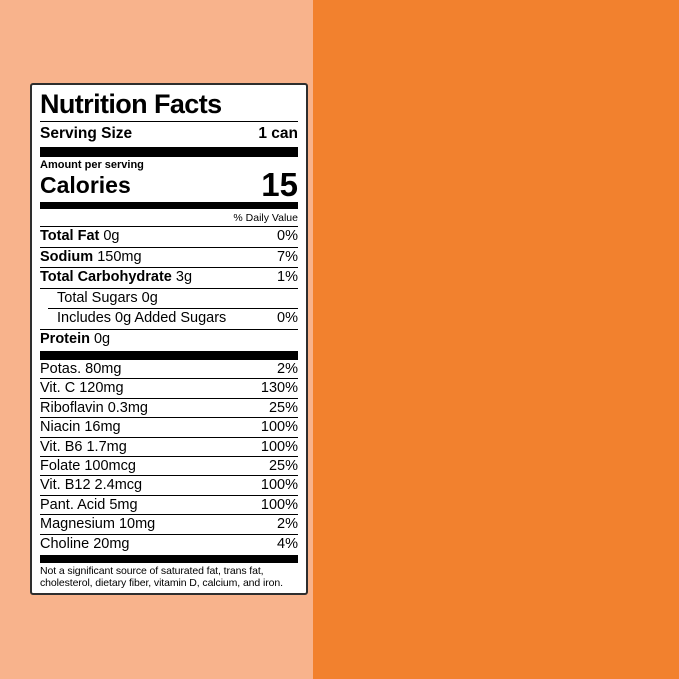 The width and height of the screenshot is (679, 679). I want to click on vitamin-row: Potas. 80mg 2%, so click(169, 369).